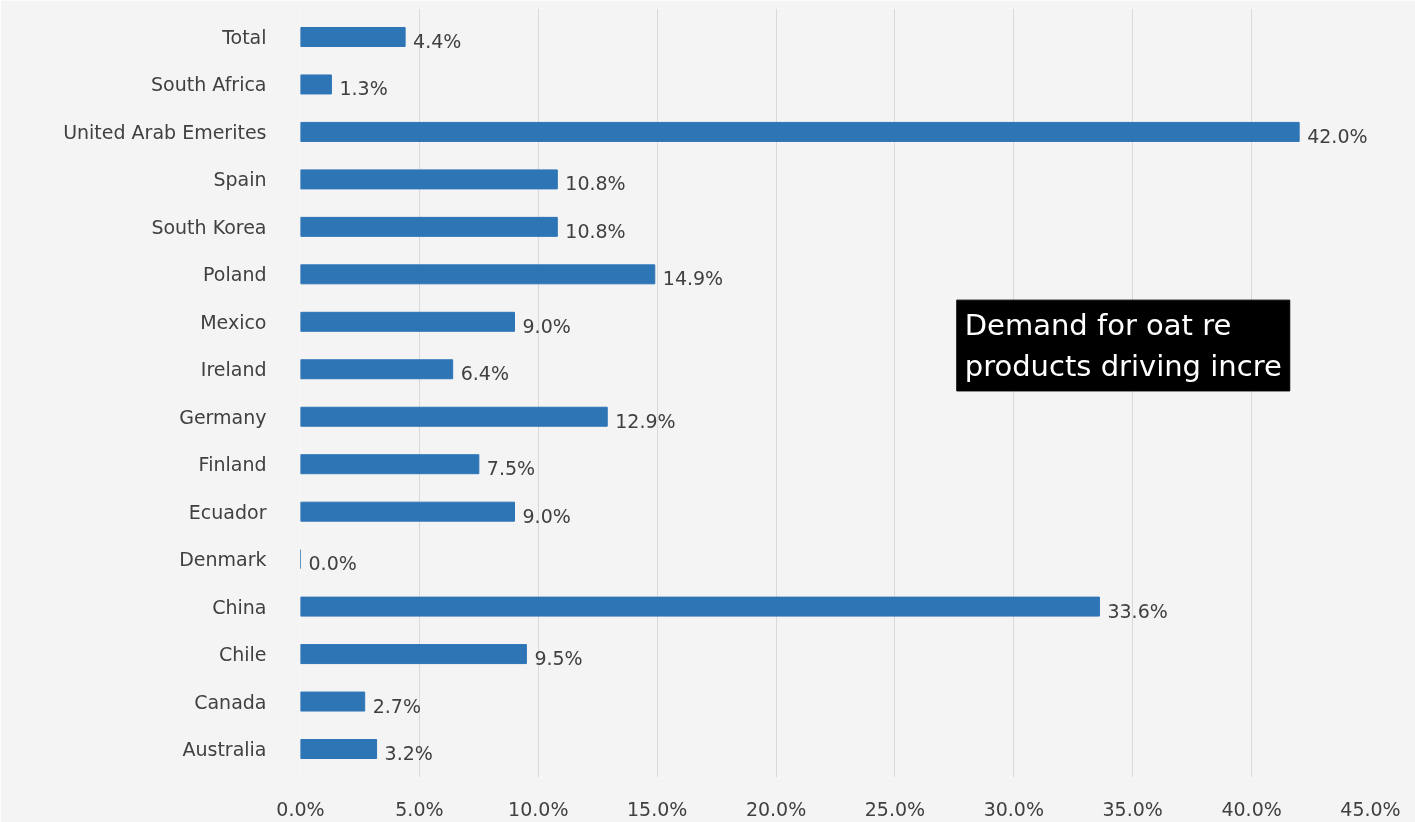 The width and height of the screenshot is (1415, 822). I want to click on data-label: 2.7%, so click(396, 705).